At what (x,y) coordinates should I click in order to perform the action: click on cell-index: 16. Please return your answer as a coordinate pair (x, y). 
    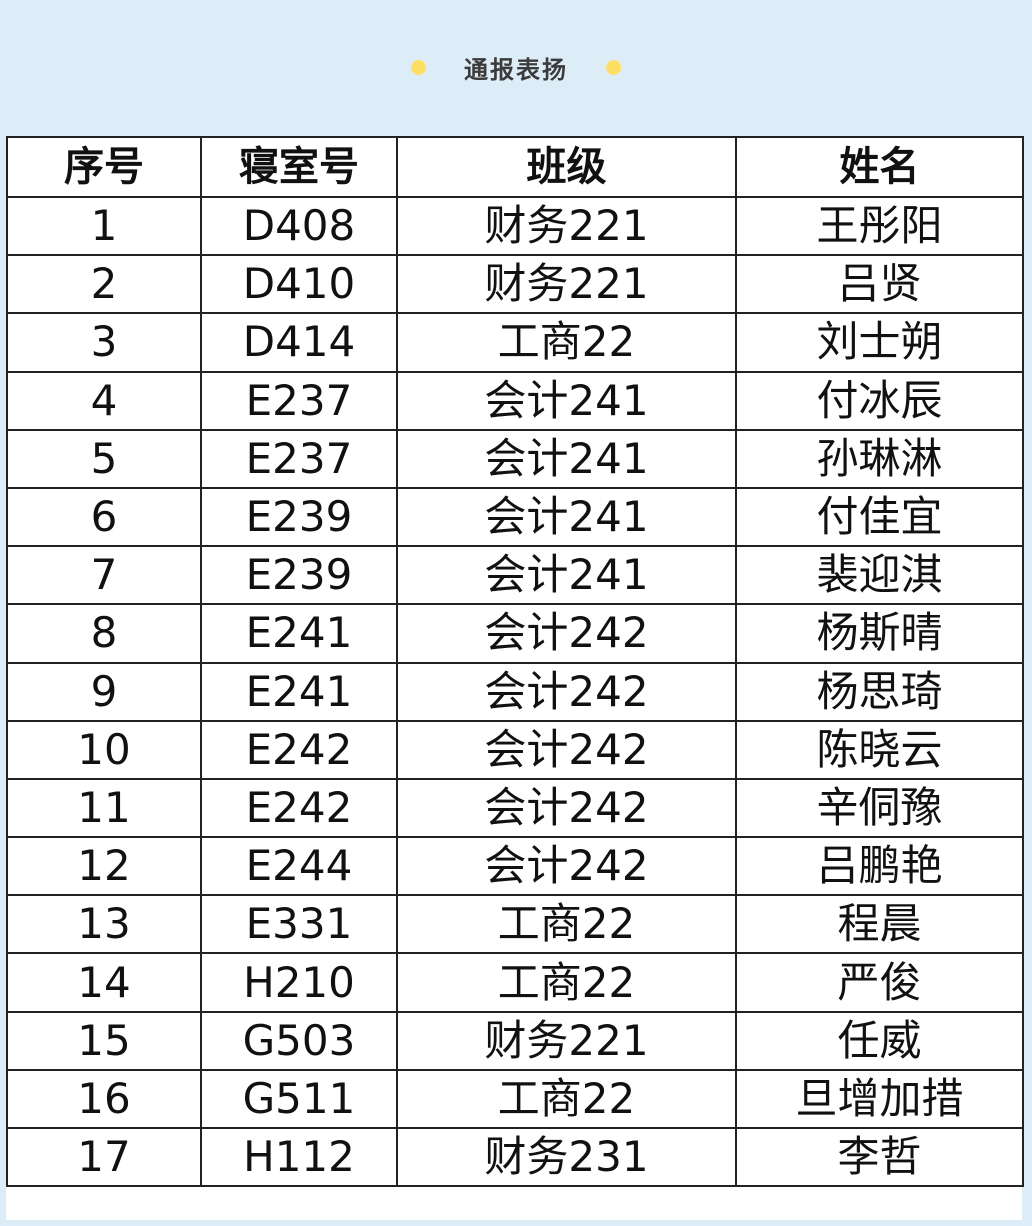
    Looking at the image, I should click on (104, 1099).